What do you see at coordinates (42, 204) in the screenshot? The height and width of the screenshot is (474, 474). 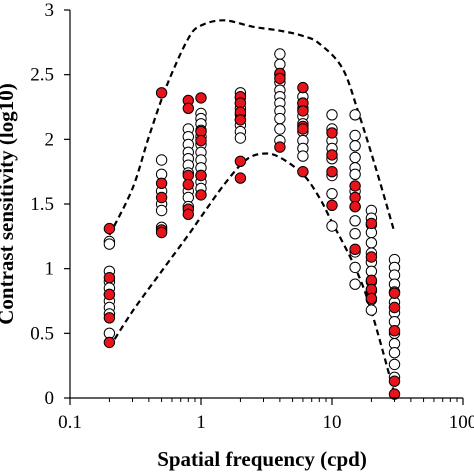 I see `y-tick-label: 1.5` at bounding box center [42, 204].